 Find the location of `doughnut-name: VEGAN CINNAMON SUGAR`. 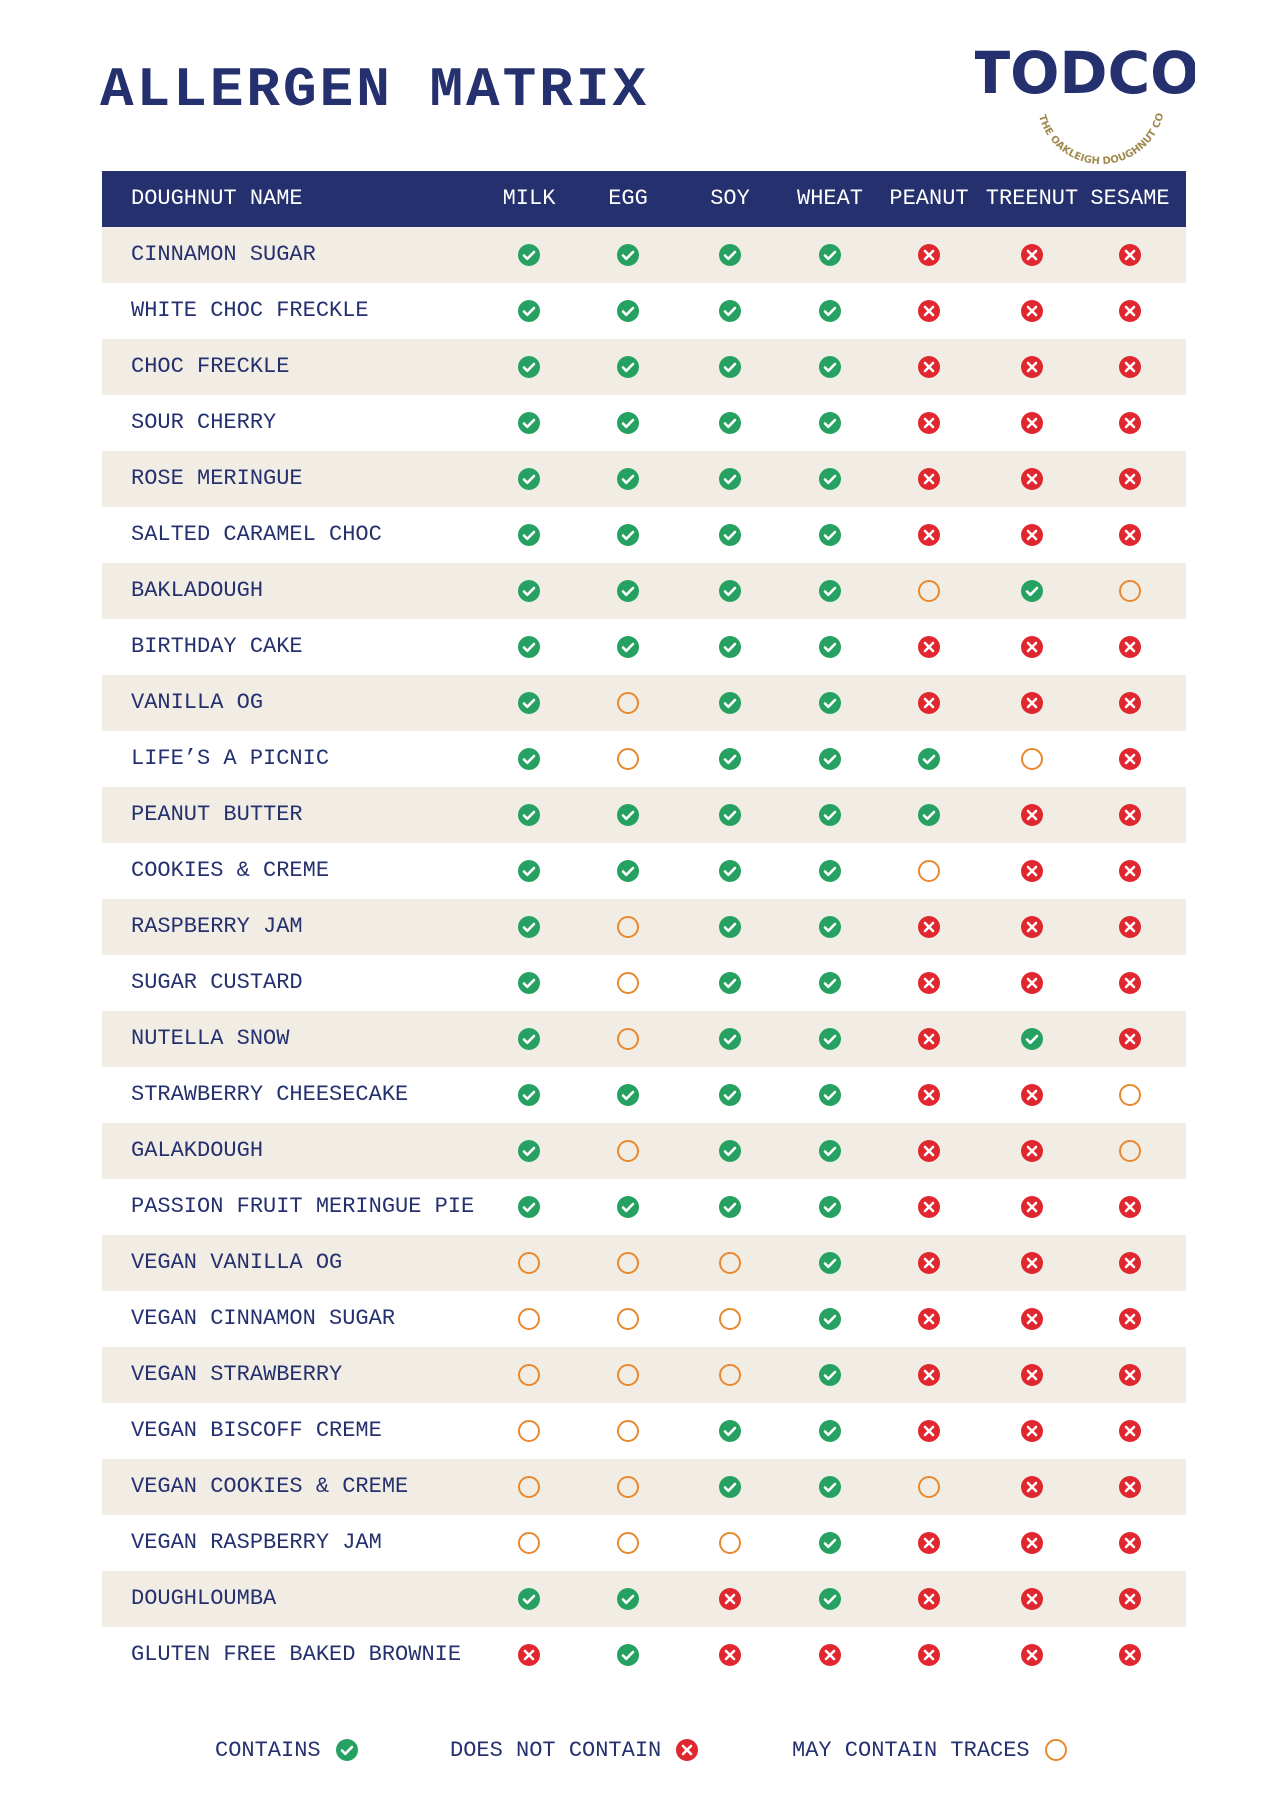

doughnut-name: VEGAN CINNAMON SUGAR is located at coordinates (263, 1318).